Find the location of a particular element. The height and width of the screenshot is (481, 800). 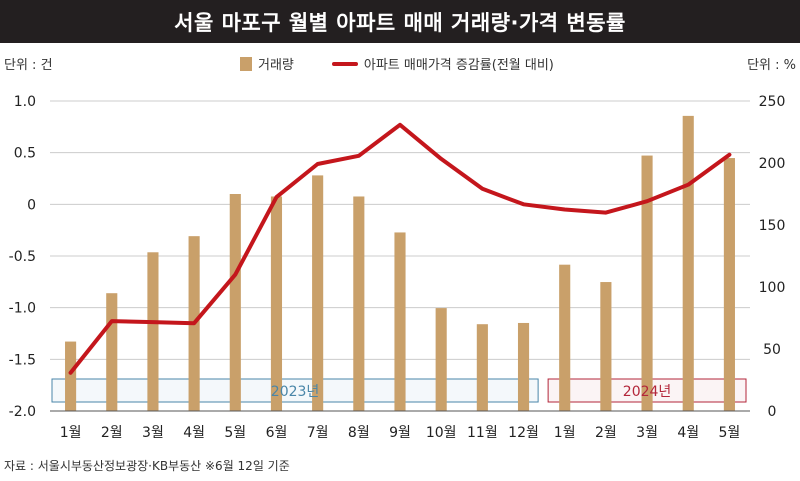

x-tick-label: 9월 is located at coordinates (400, 433).